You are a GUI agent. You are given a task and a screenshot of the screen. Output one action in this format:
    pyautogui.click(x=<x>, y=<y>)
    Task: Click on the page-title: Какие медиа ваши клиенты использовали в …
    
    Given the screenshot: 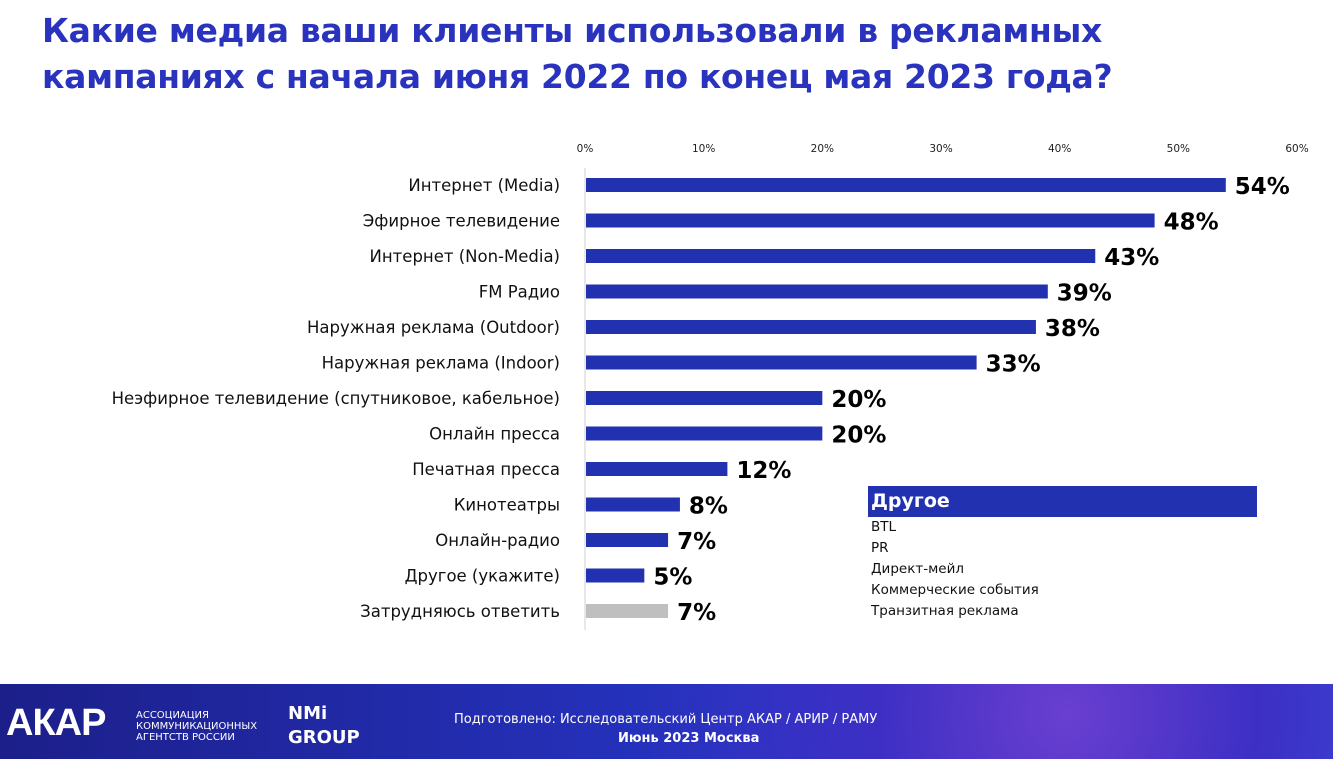 What is the action you would take?
    pyautogui.click(x=577, y=53)
    